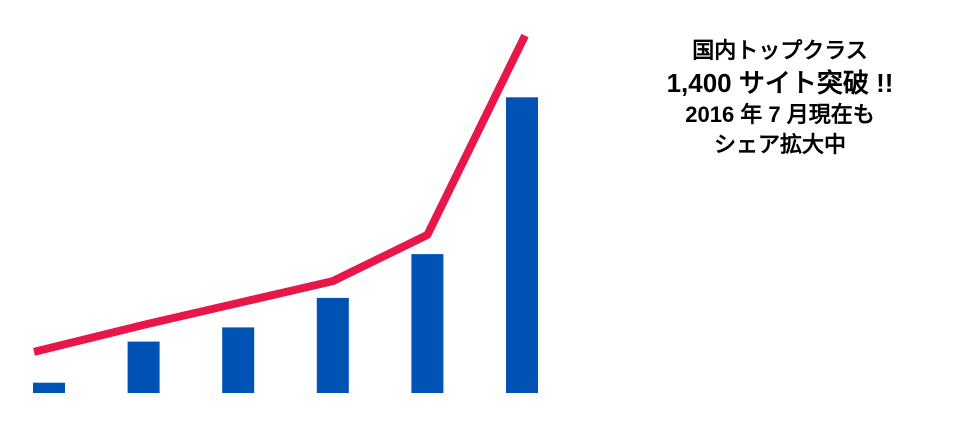 This screenshot has height=445, width=968. Describe the element at coordinates (780, 50) in the screenshot. I see `caption-headline: 国内トップクラス` at that location.